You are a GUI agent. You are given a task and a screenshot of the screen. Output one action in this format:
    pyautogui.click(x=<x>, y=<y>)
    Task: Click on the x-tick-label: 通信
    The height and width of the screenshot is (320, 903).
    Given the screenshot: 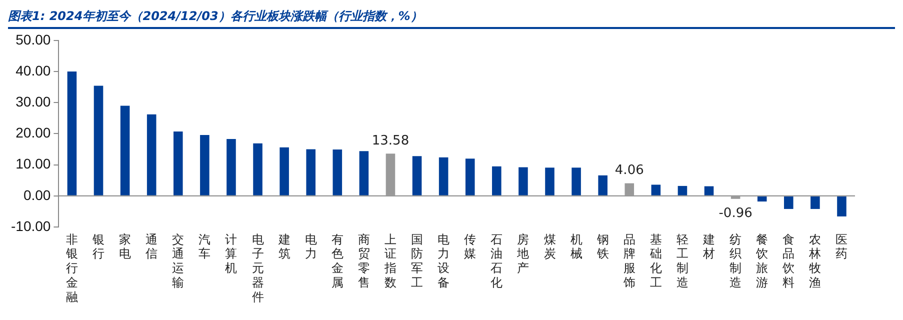 What is the action you would take?
    pyautogui.click(x=152, y=246)
    